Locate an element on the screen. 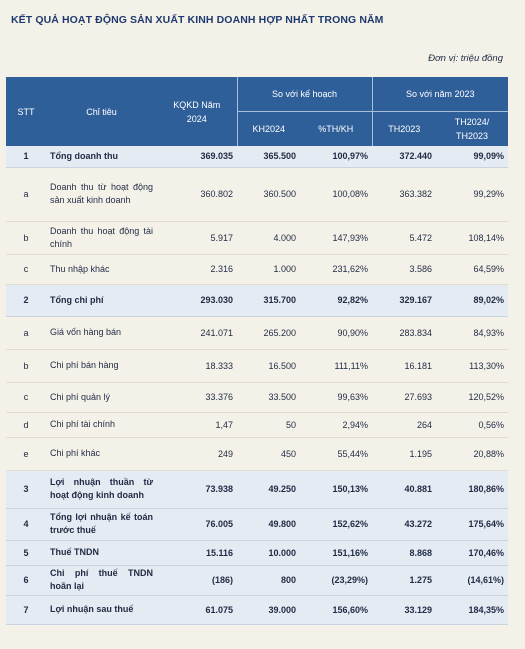  group-vs-plan-header: So với kế hoạch is located at coordinates (304, 94).